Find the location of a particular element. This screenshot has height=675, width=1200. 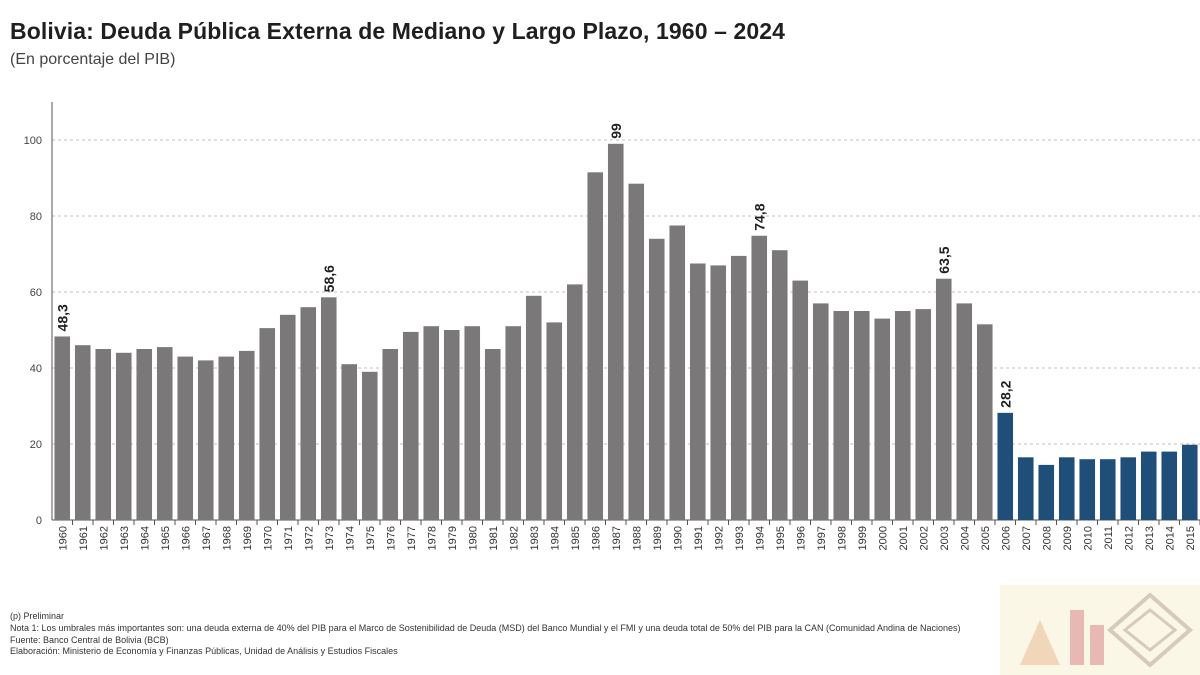

x-tick-label-1966: 1966 is located at coordinates (186, 538).